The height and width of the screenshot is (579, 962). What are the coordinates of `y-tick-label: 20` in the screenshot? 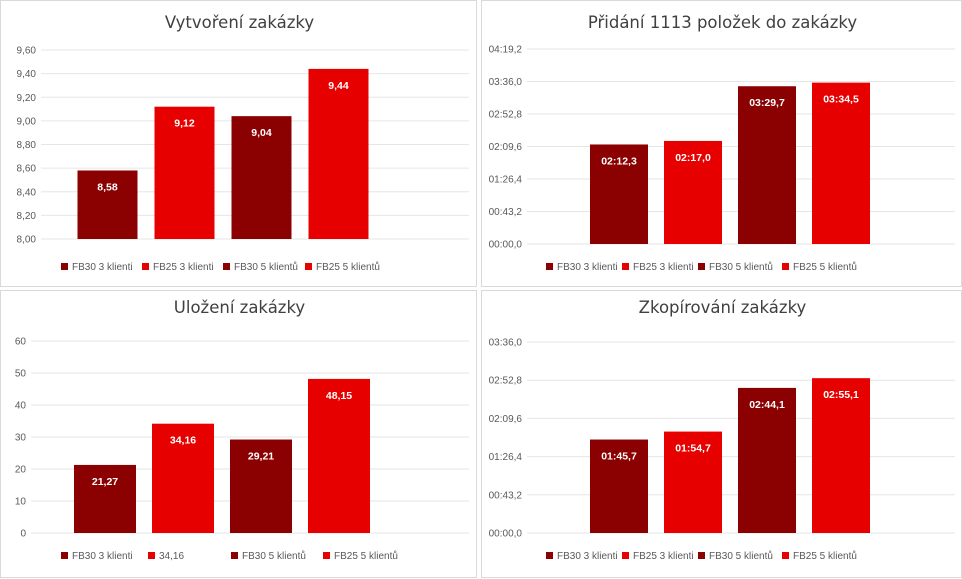 It's located at (21, 470).